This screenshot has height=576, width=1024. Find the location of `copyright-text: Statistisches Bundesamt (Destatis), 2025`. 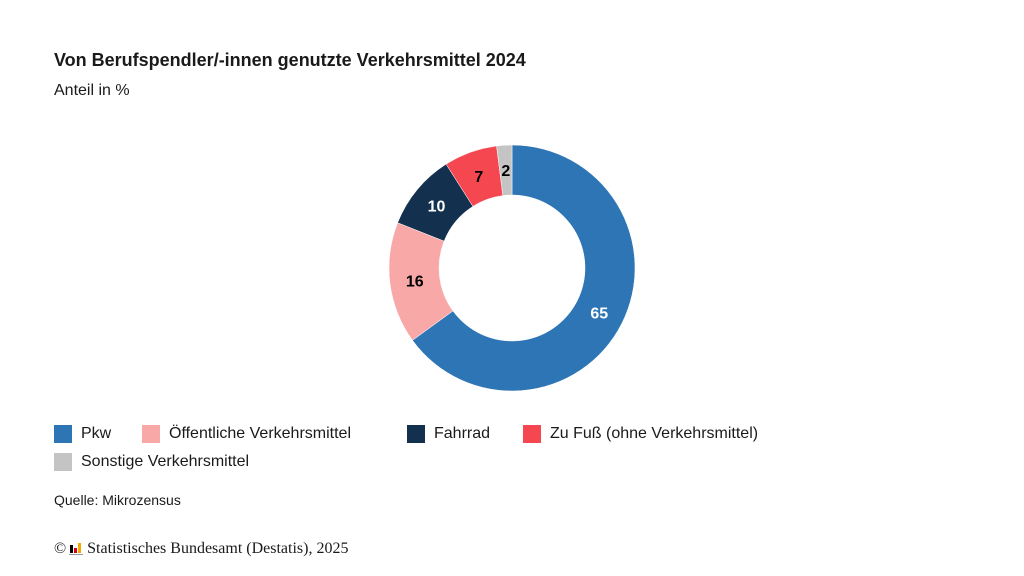

copyright-text: Statistisches Bundesamt (Destatis), 2025 is located at coordinates (218, 548).